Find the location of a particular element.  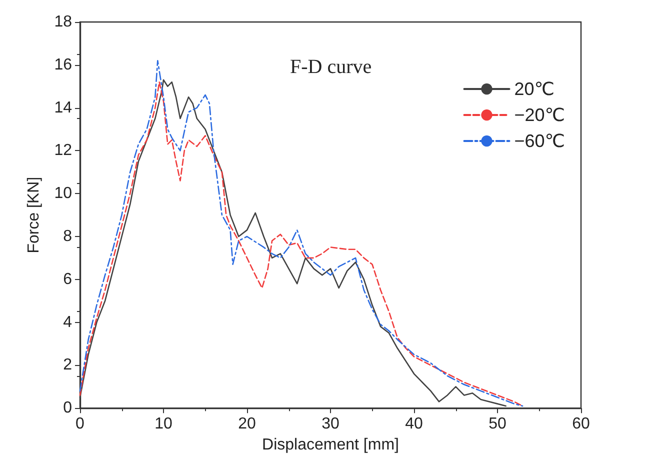

x-tick-label: 20 is located at coordinates (247, 424).